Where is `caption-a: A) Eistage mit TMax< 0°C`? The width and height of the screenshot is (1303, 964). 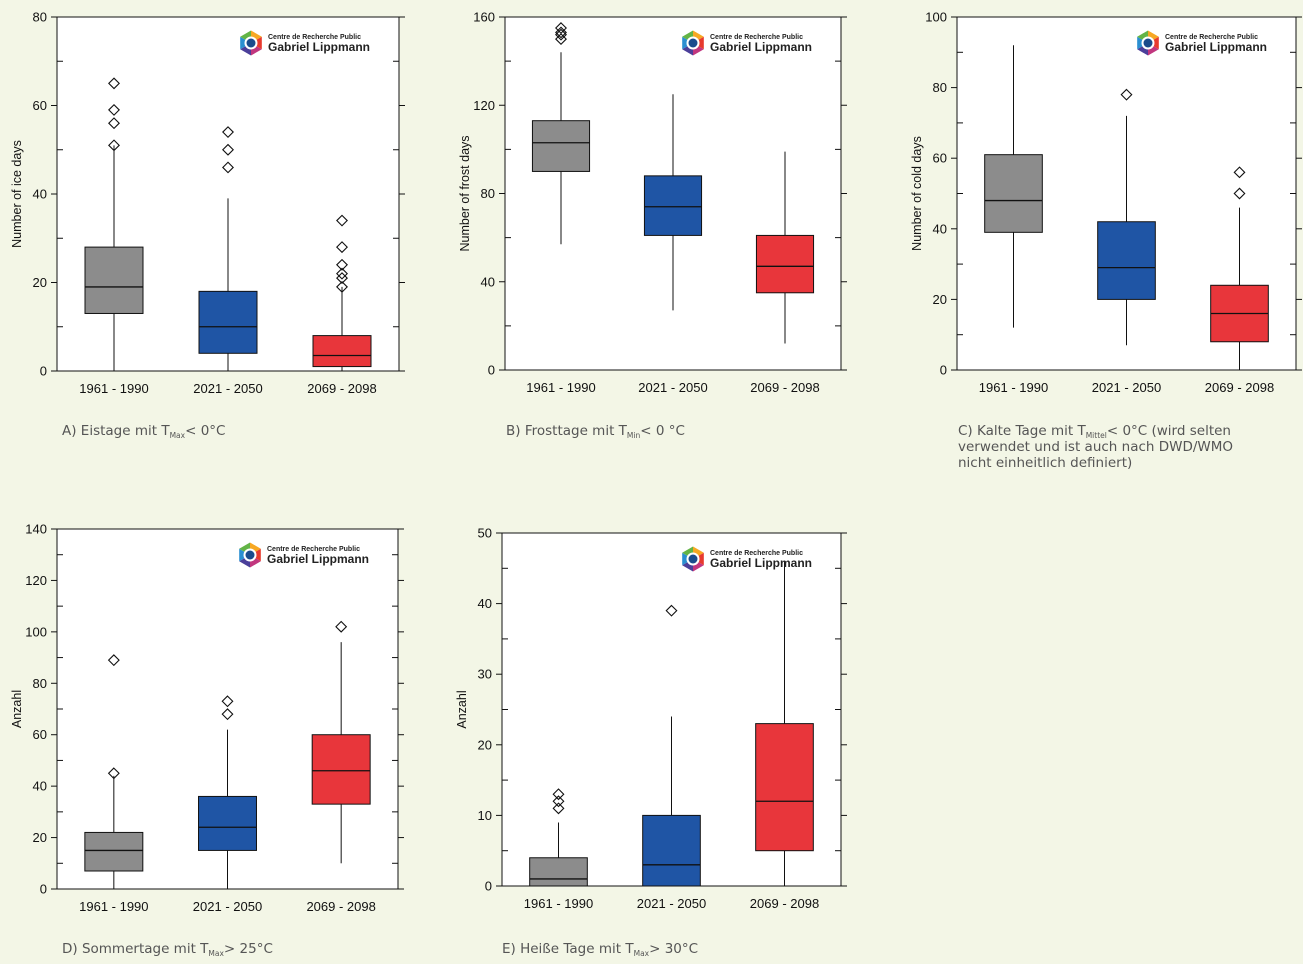 caption-a: A) Eistage mit TMax< 0°C is located at coordinates (144, 431).